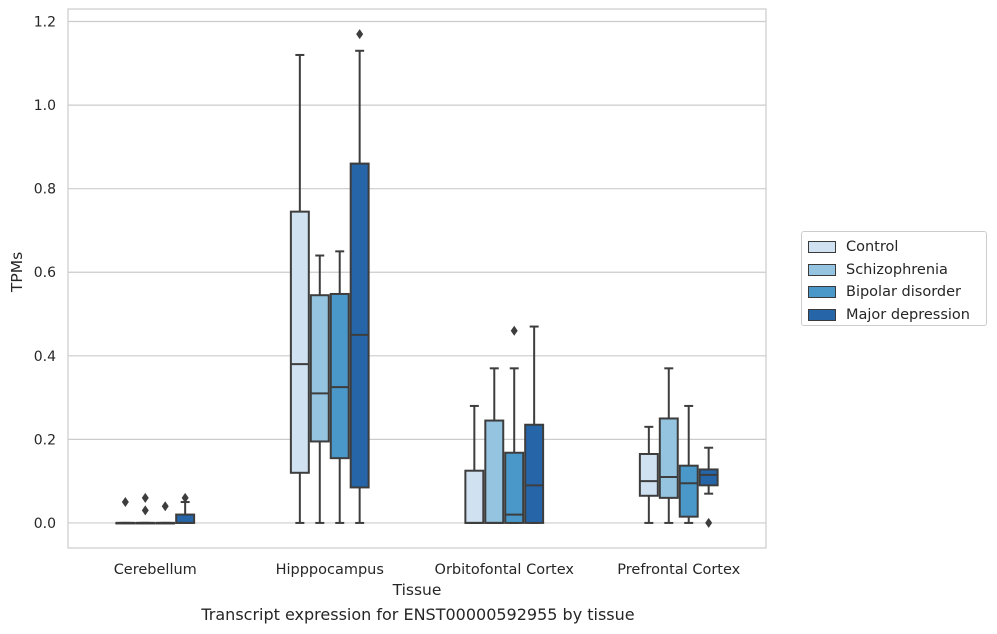 Image resolution: width=997 pixels, height=634 pixels. I want to click on y-tick-label: 0.2, so click(45, 440).